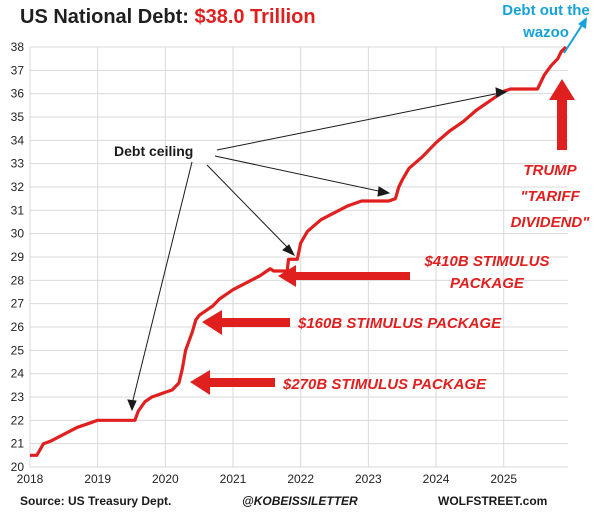 The image size is (600, 514). I want to click on y-tick-label: 24, so click(18, 374).